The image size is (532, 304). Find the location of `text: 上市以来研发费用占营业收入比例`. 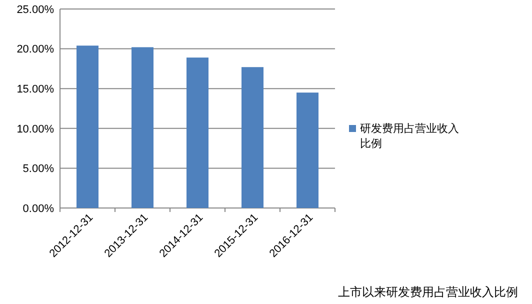

text: 上市以来研发费用占营业收入比例 is located at coordinates (428, 292).